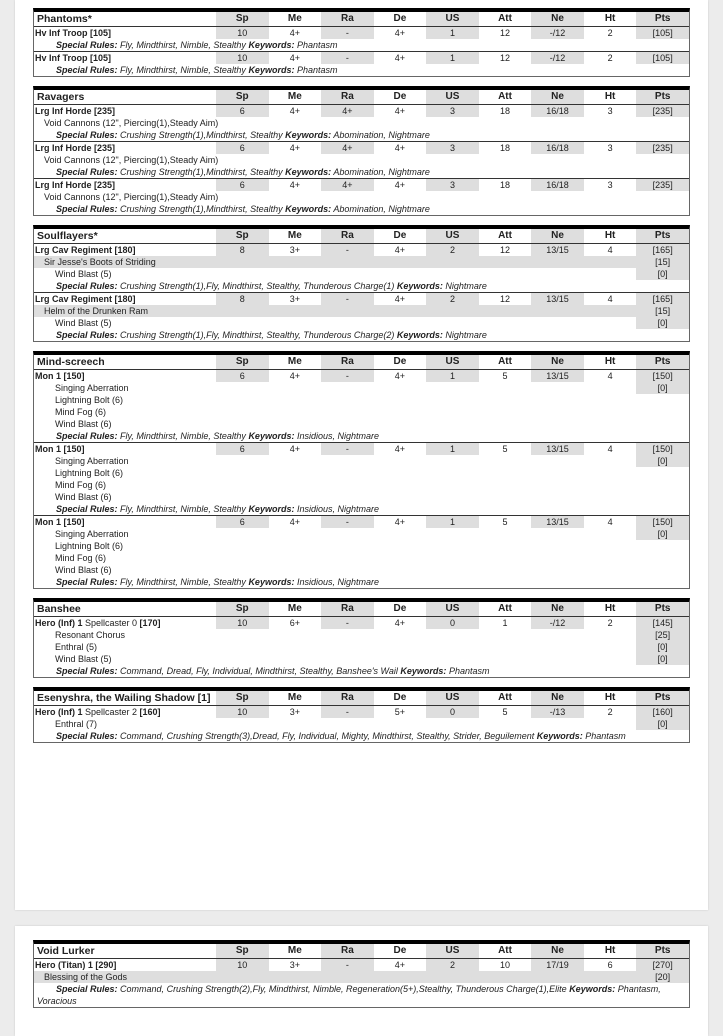 The width and height of the screenshot is (723, 1036). Describe the element at coordinates (125, 19) in the screenshot. I see `section-title: Phantoms*` at that location.